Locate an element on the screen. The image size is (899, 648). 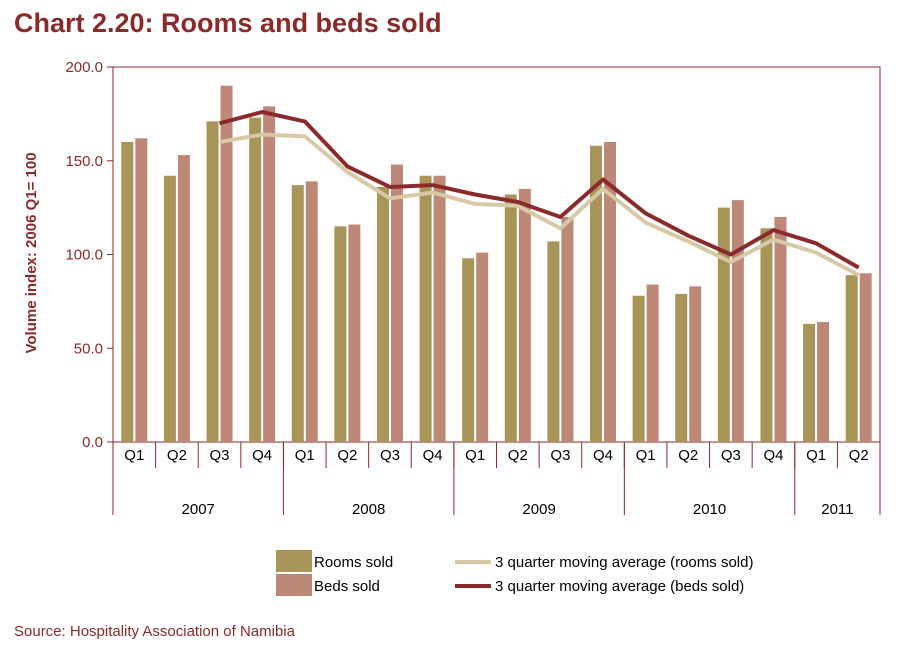
y-tick-label: 100.0 is located at coordinates (84, 255).